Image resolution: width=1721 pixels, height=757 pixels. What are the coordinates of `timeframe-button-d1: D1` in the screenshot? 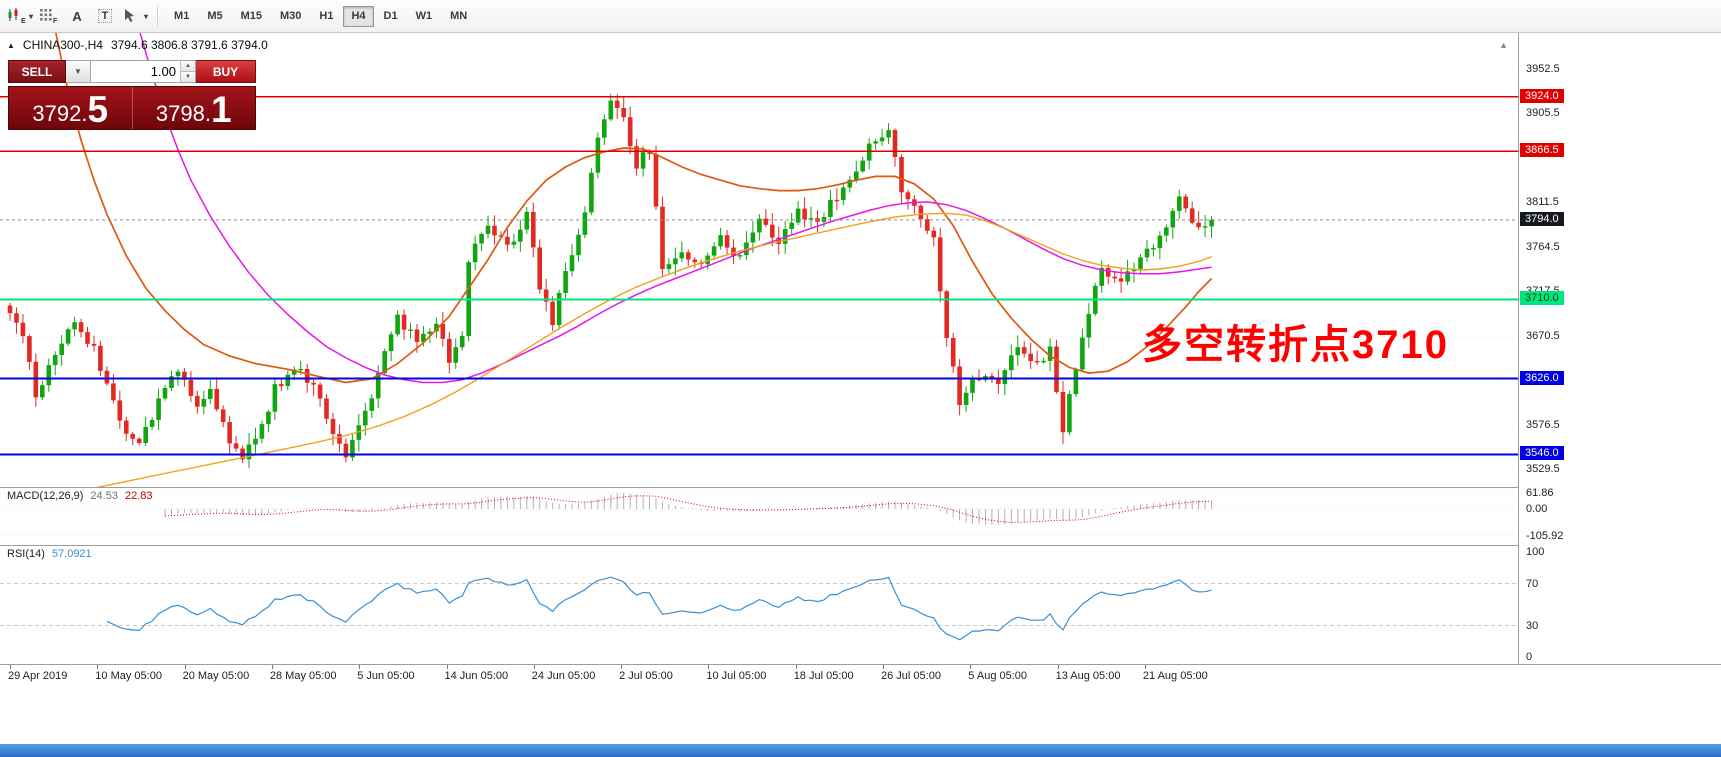 It's located at (390, 16).